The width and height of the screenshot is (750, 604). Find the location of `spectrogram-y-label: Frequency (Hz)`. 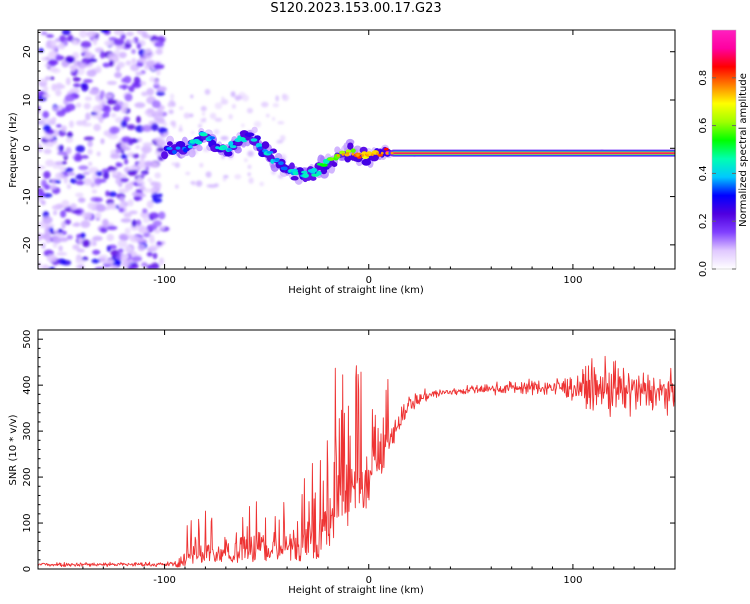

spectrogram-y-label: Frequency (Hz) is located at coordinates (13, 150).